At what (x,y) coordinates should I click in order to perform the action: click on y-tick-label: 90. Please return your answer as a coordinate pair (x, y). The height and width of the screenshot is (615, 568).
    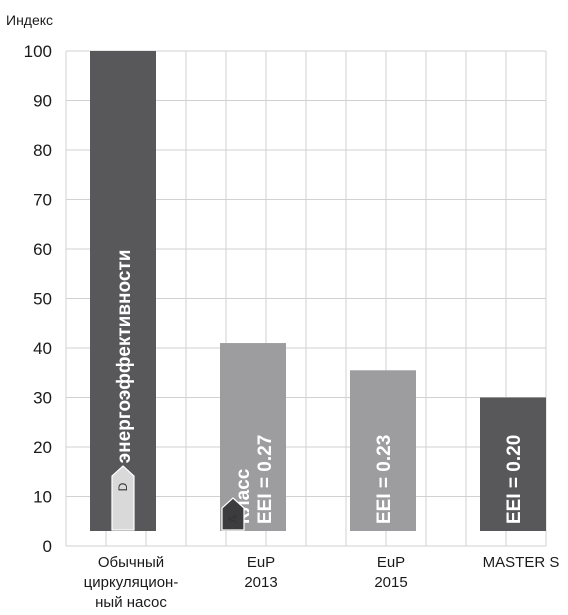
    Looking at the image, I should click on (42, 101).